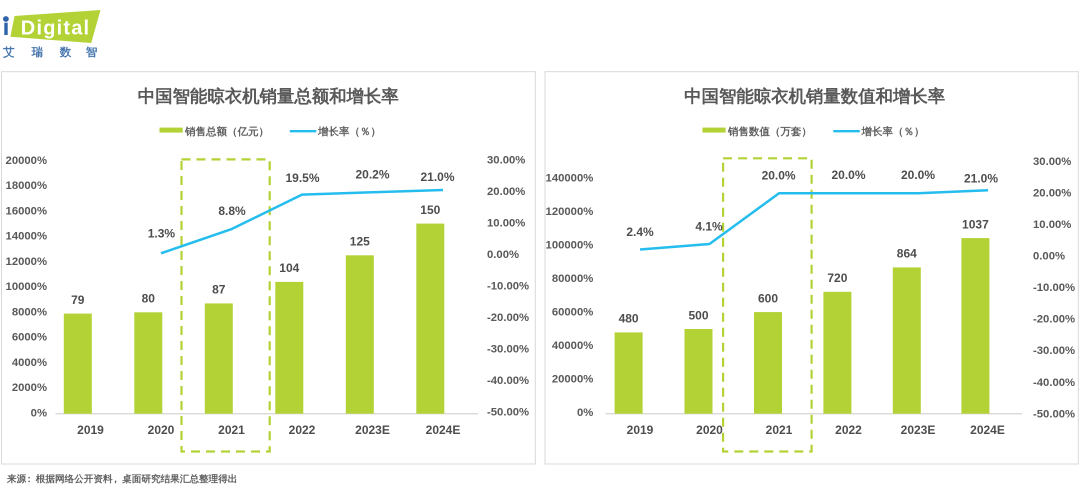  Describe the element at coordinates (570, 178) in the screenshot. I see `svg-text: 140000%` at that location.